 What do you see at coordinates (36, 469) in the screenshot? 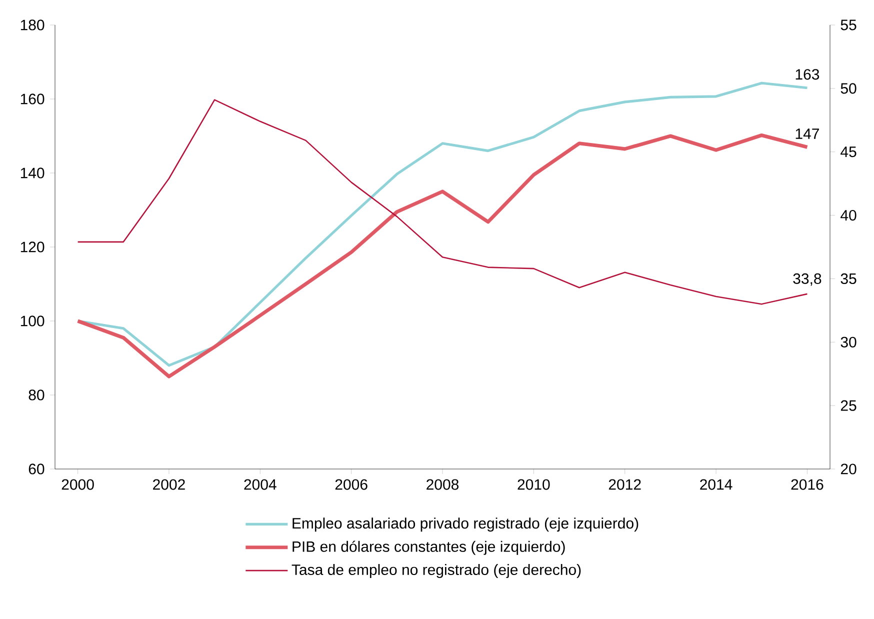
I see `y-tick-label: 60` at bounding box center [36, 469].